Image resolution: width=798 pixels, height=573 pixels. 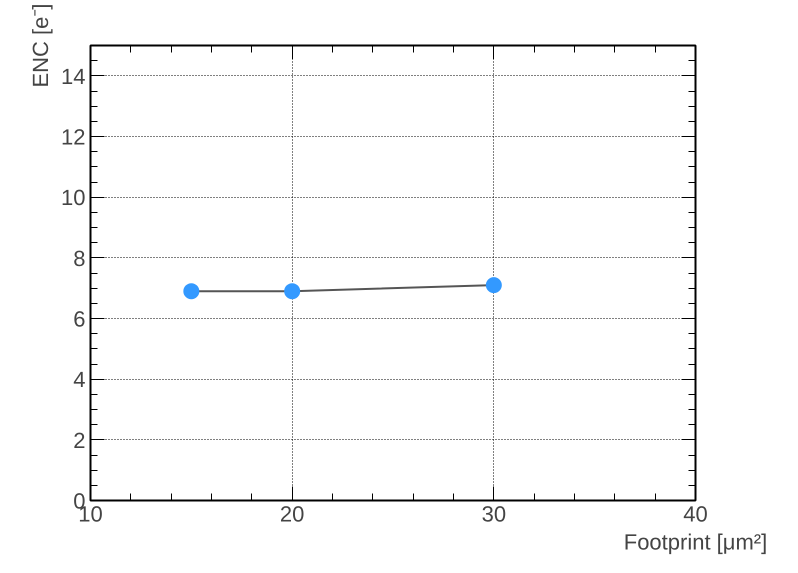 I want to click on x-axis-title: Footprint [μm²], so click(x=696, y=542).